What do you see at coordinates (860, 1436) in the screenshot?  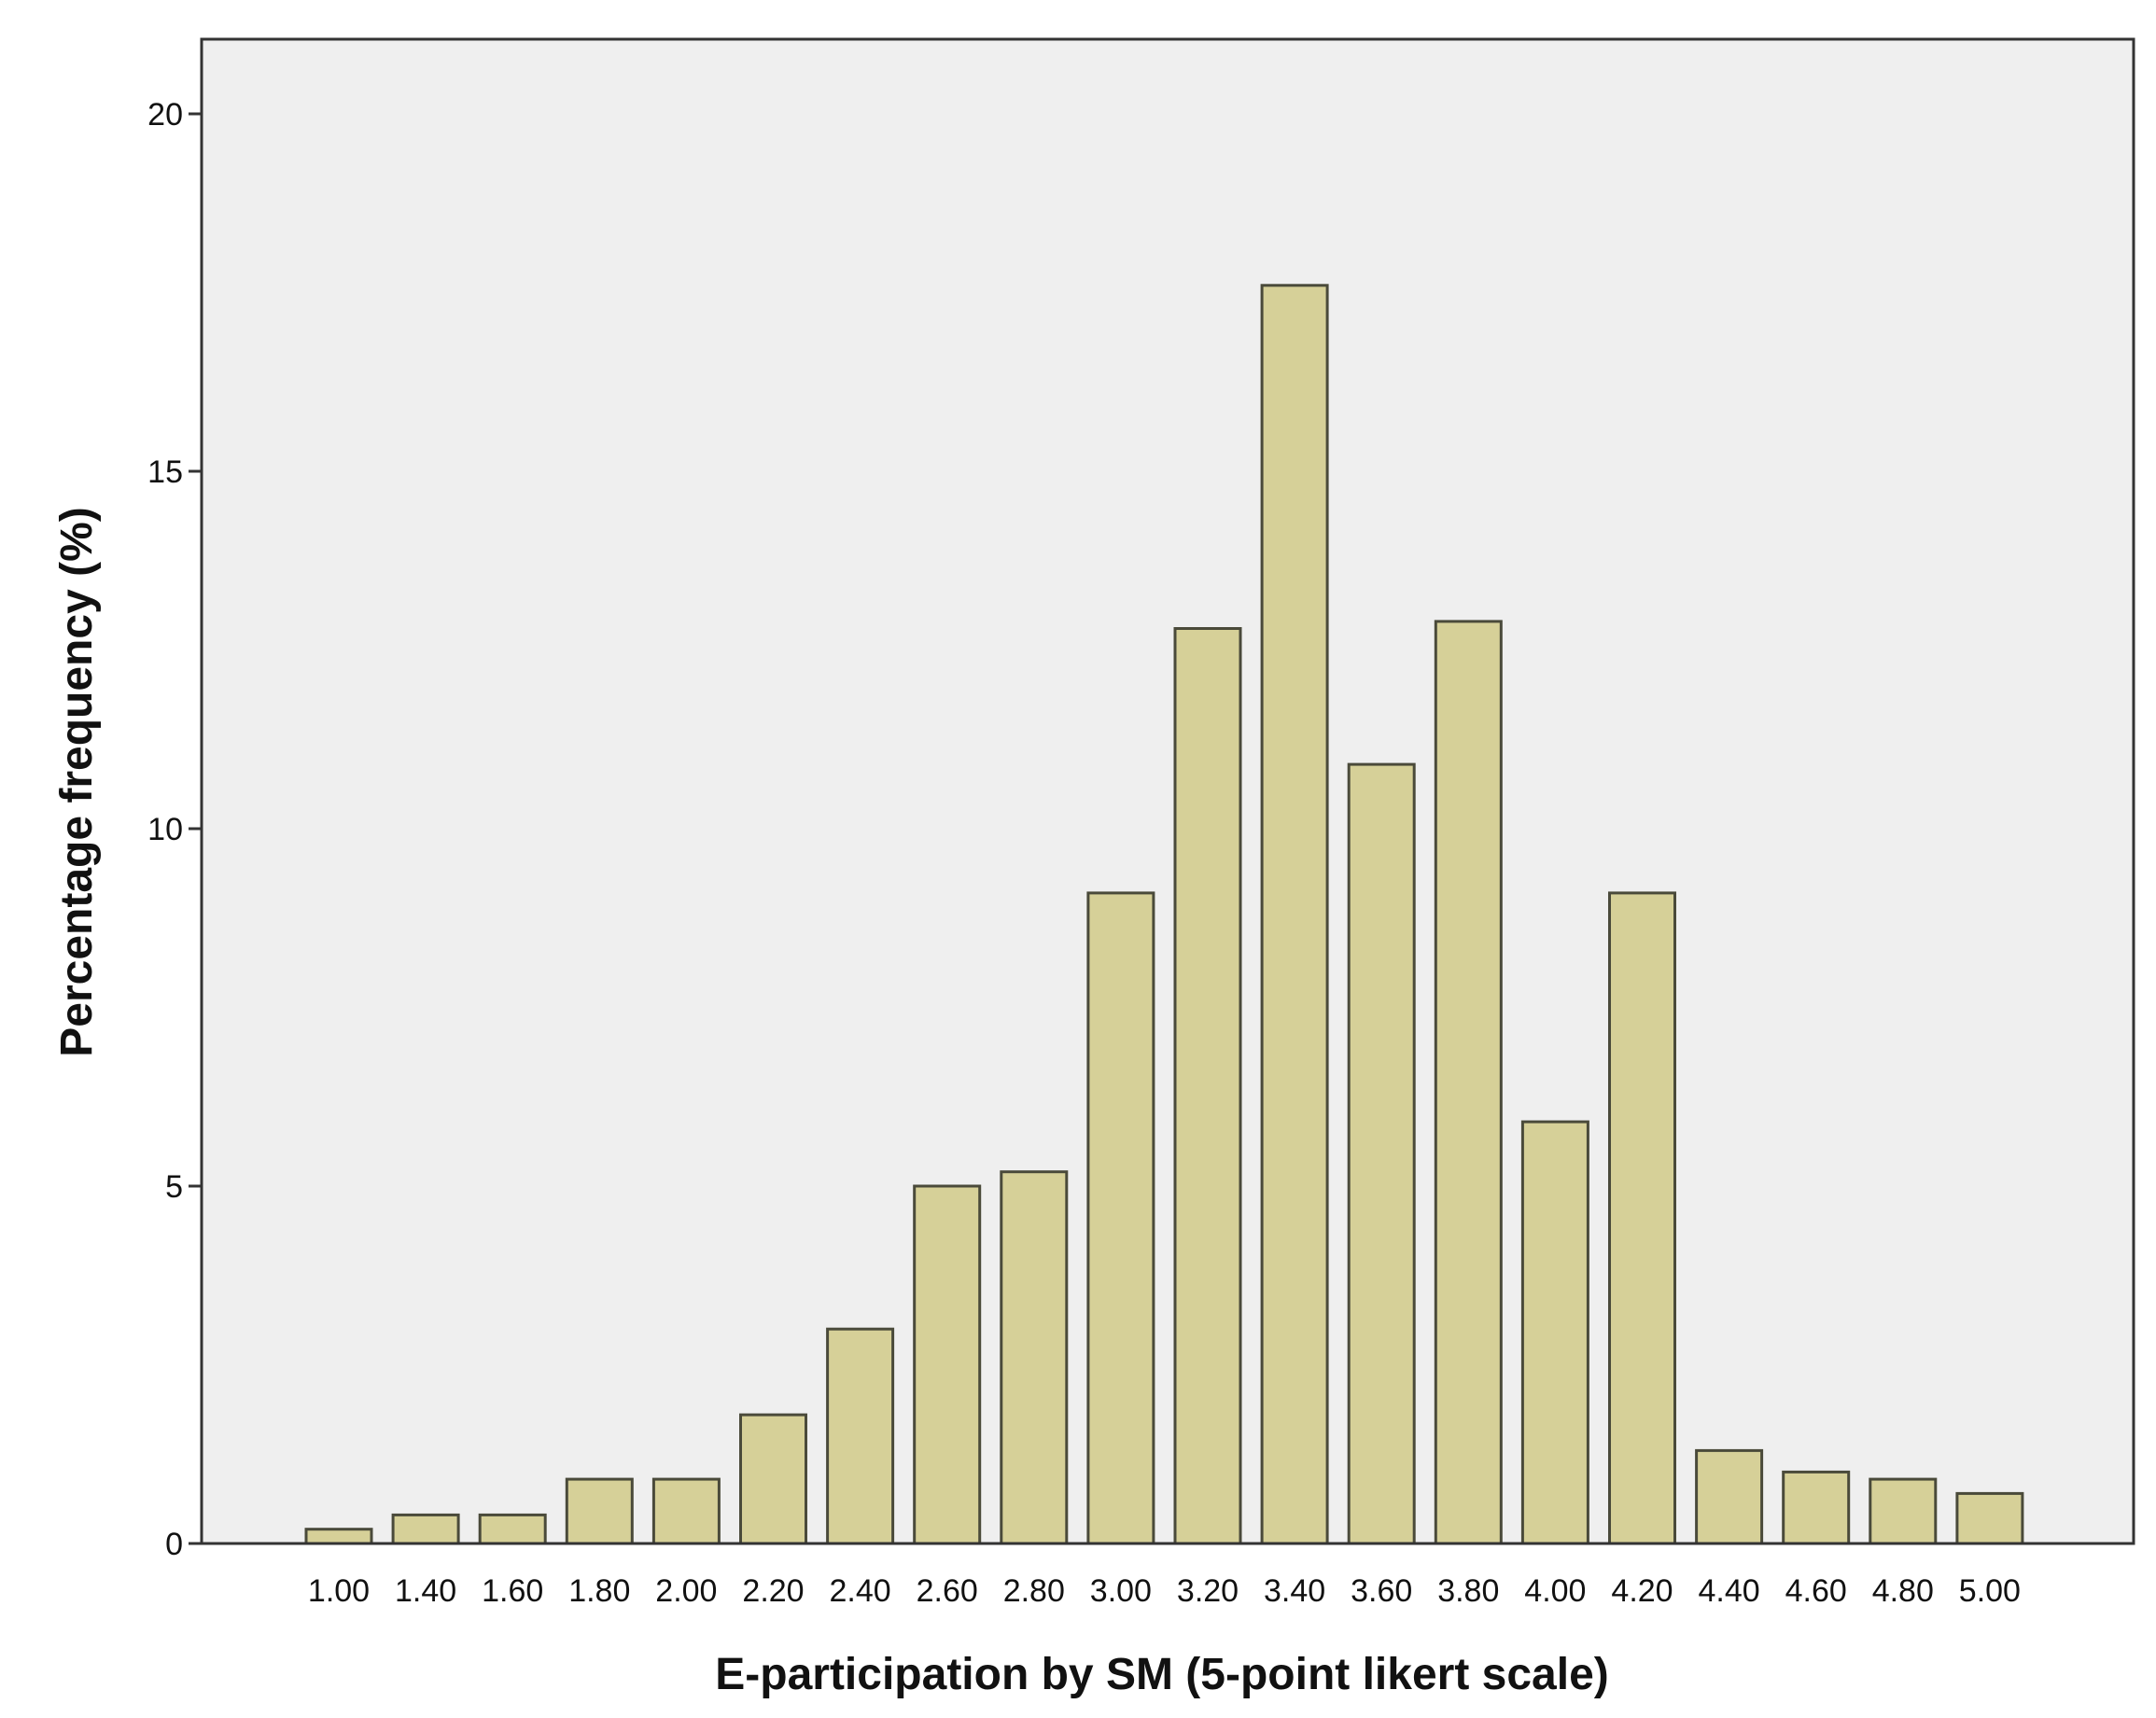 I see `bar-2.40` at bounding box center [860, 1436].